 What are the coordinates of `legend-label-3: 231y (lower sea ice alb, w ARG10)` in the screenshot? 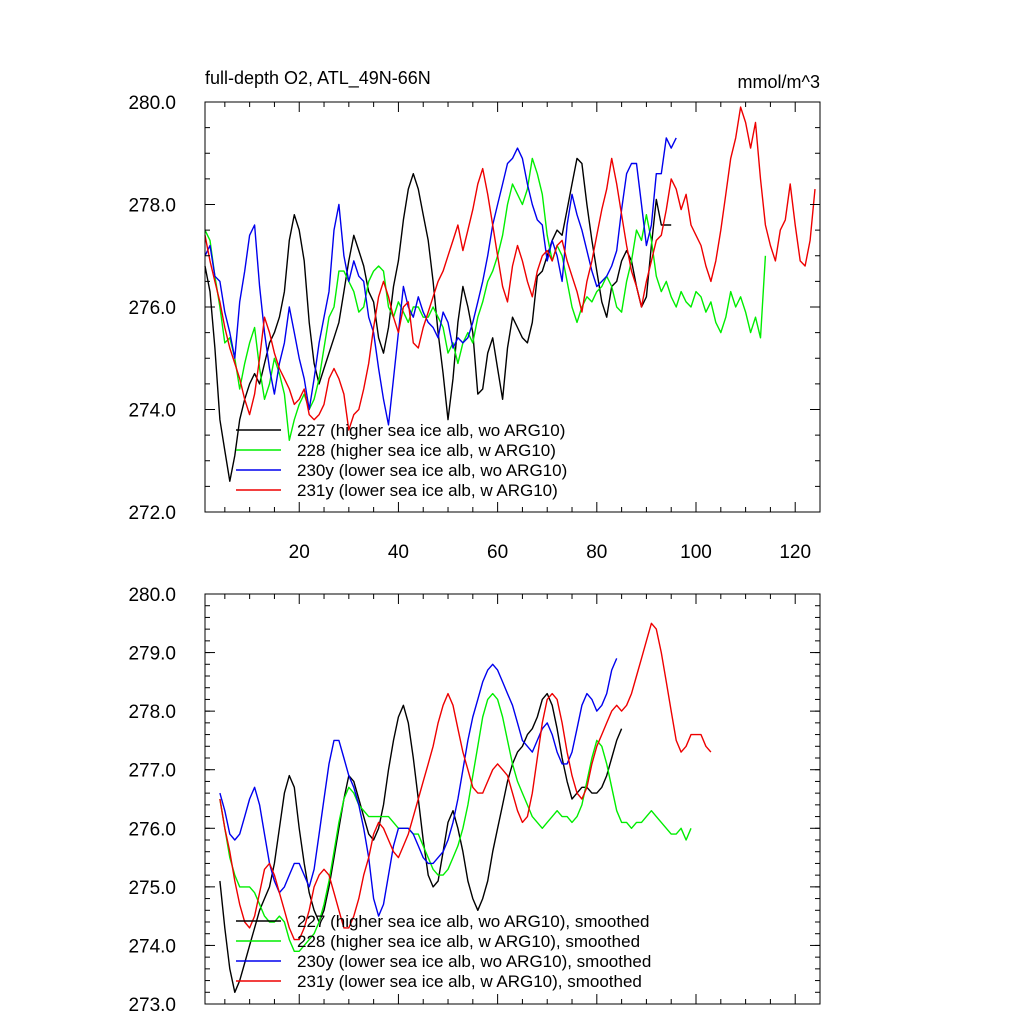 It's located at (427, 490).